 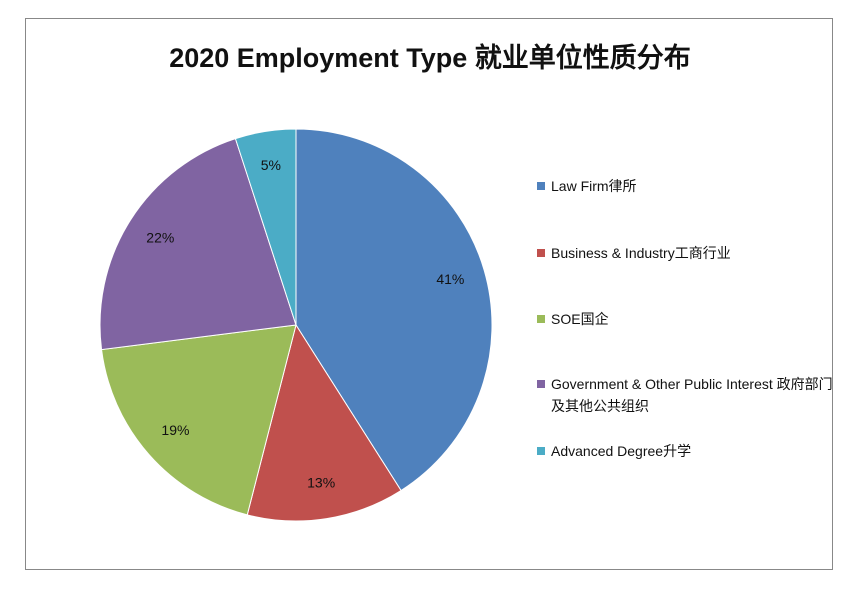 What do you see at coordinates (689, 186) in the screenshot?
I see `legend-item: Law Firm律所` at bounding box center [689, 186].